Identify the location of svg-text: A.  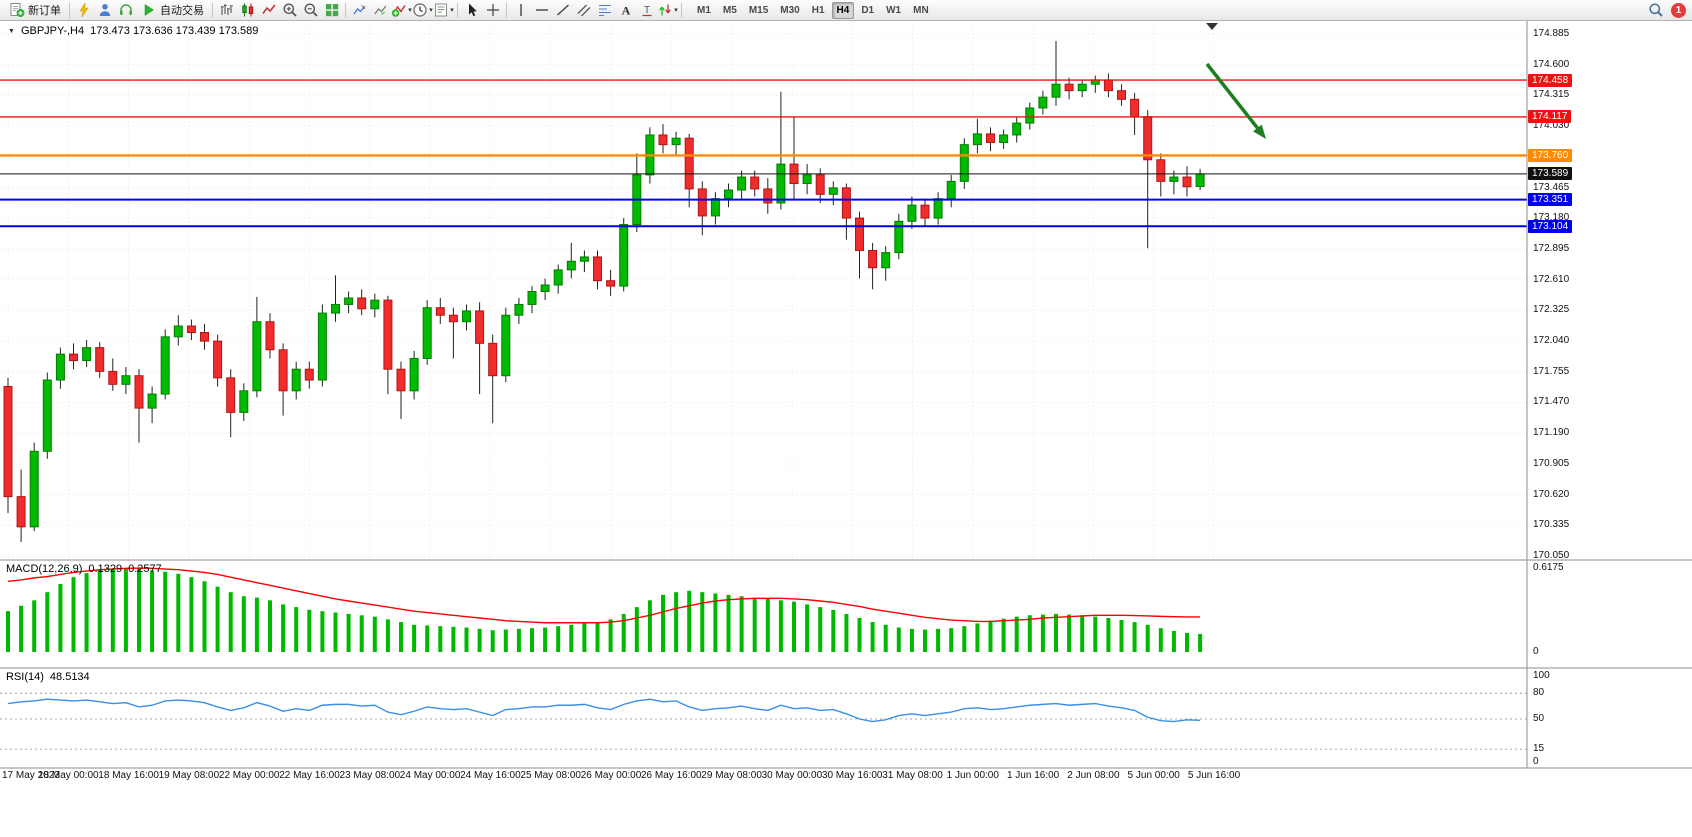
(625, 11).